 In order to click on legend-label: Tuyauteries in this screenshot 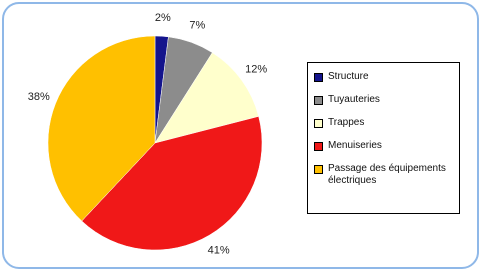, I will do `click(354, 99)`.